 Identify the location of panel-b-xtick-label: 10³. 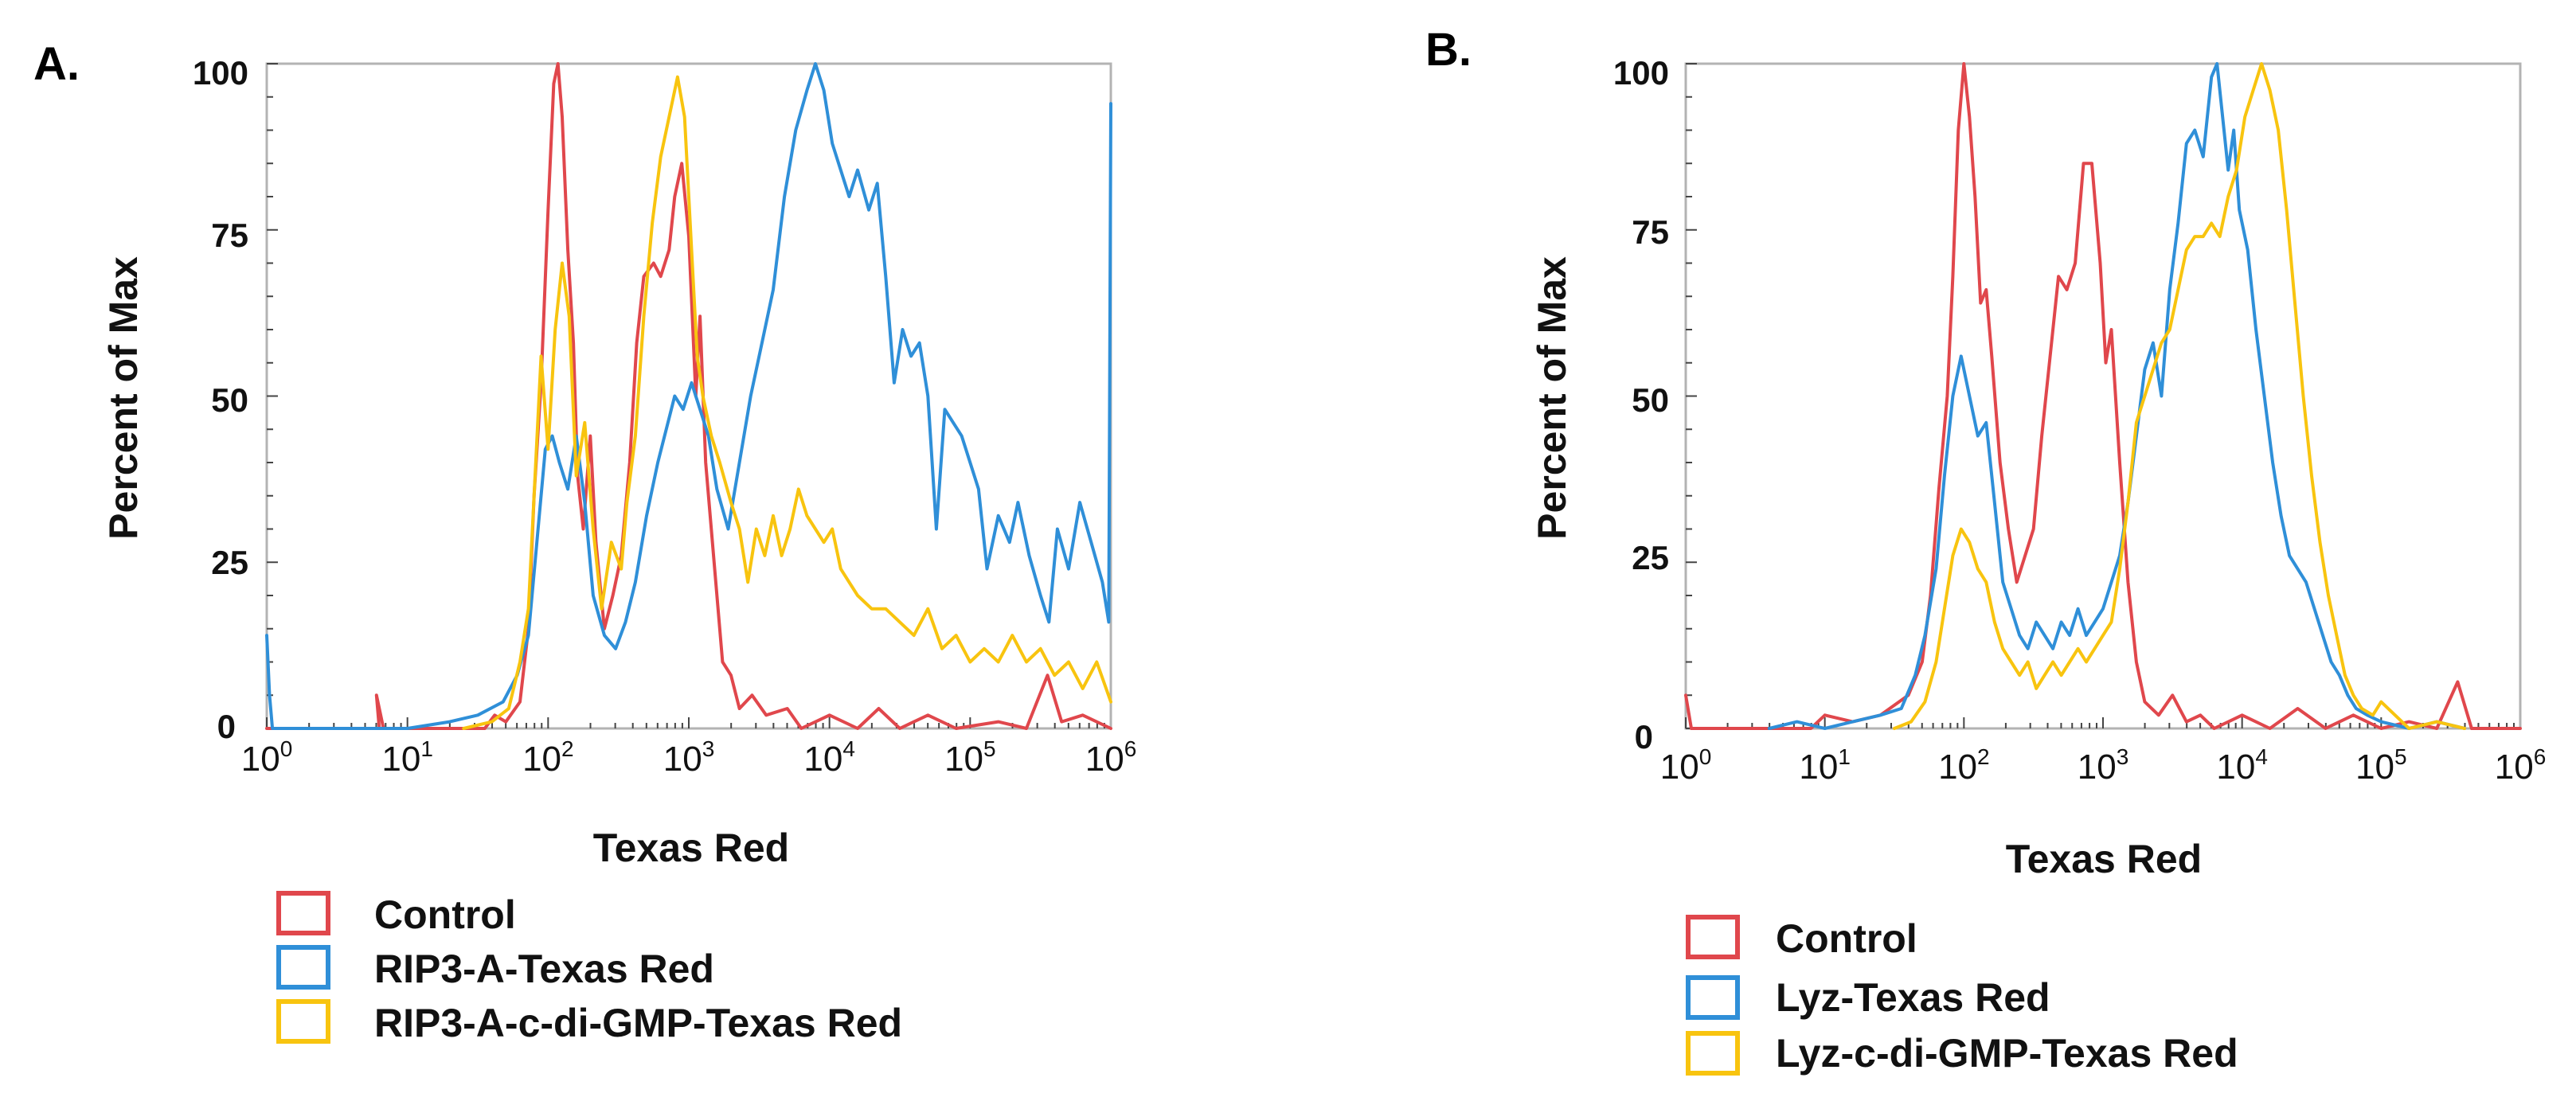
(2103, 765).